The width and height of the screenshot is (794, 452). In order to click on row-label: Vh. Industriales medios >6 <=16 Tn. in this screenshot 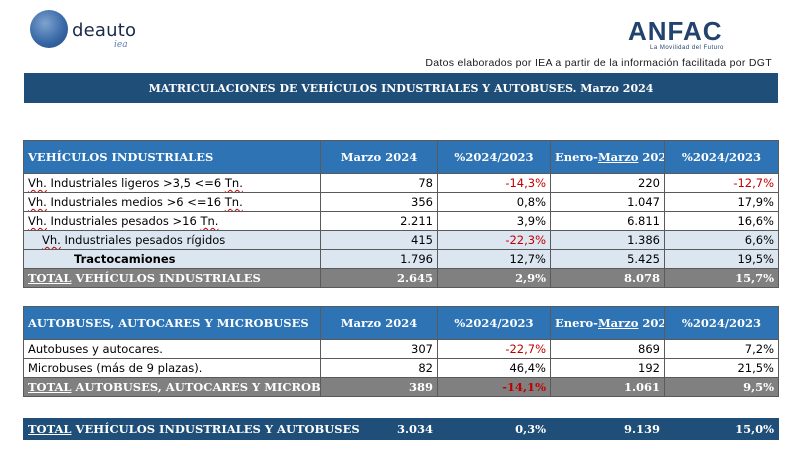, I will do `click(172, 202)`.